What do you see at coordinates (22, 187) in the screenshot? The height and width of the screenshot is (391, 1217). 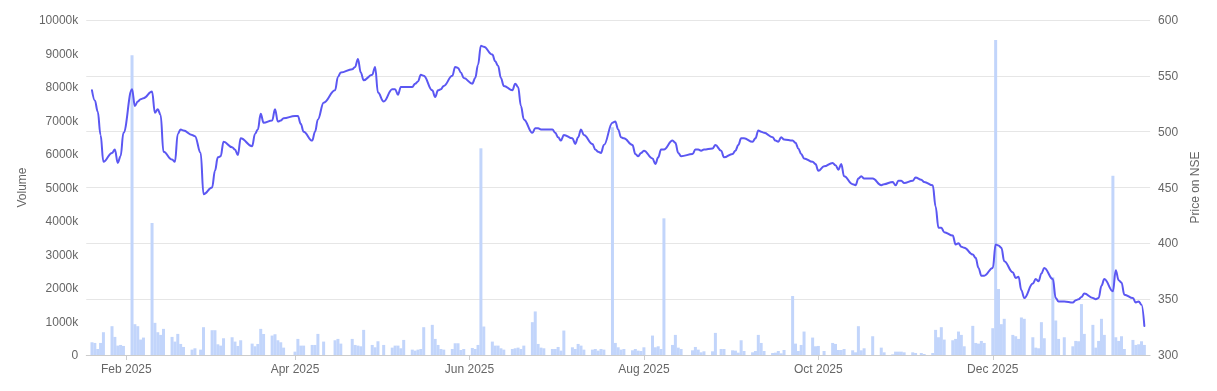 I see `y-axis-title: Volume` at bounding box center [22, 187].